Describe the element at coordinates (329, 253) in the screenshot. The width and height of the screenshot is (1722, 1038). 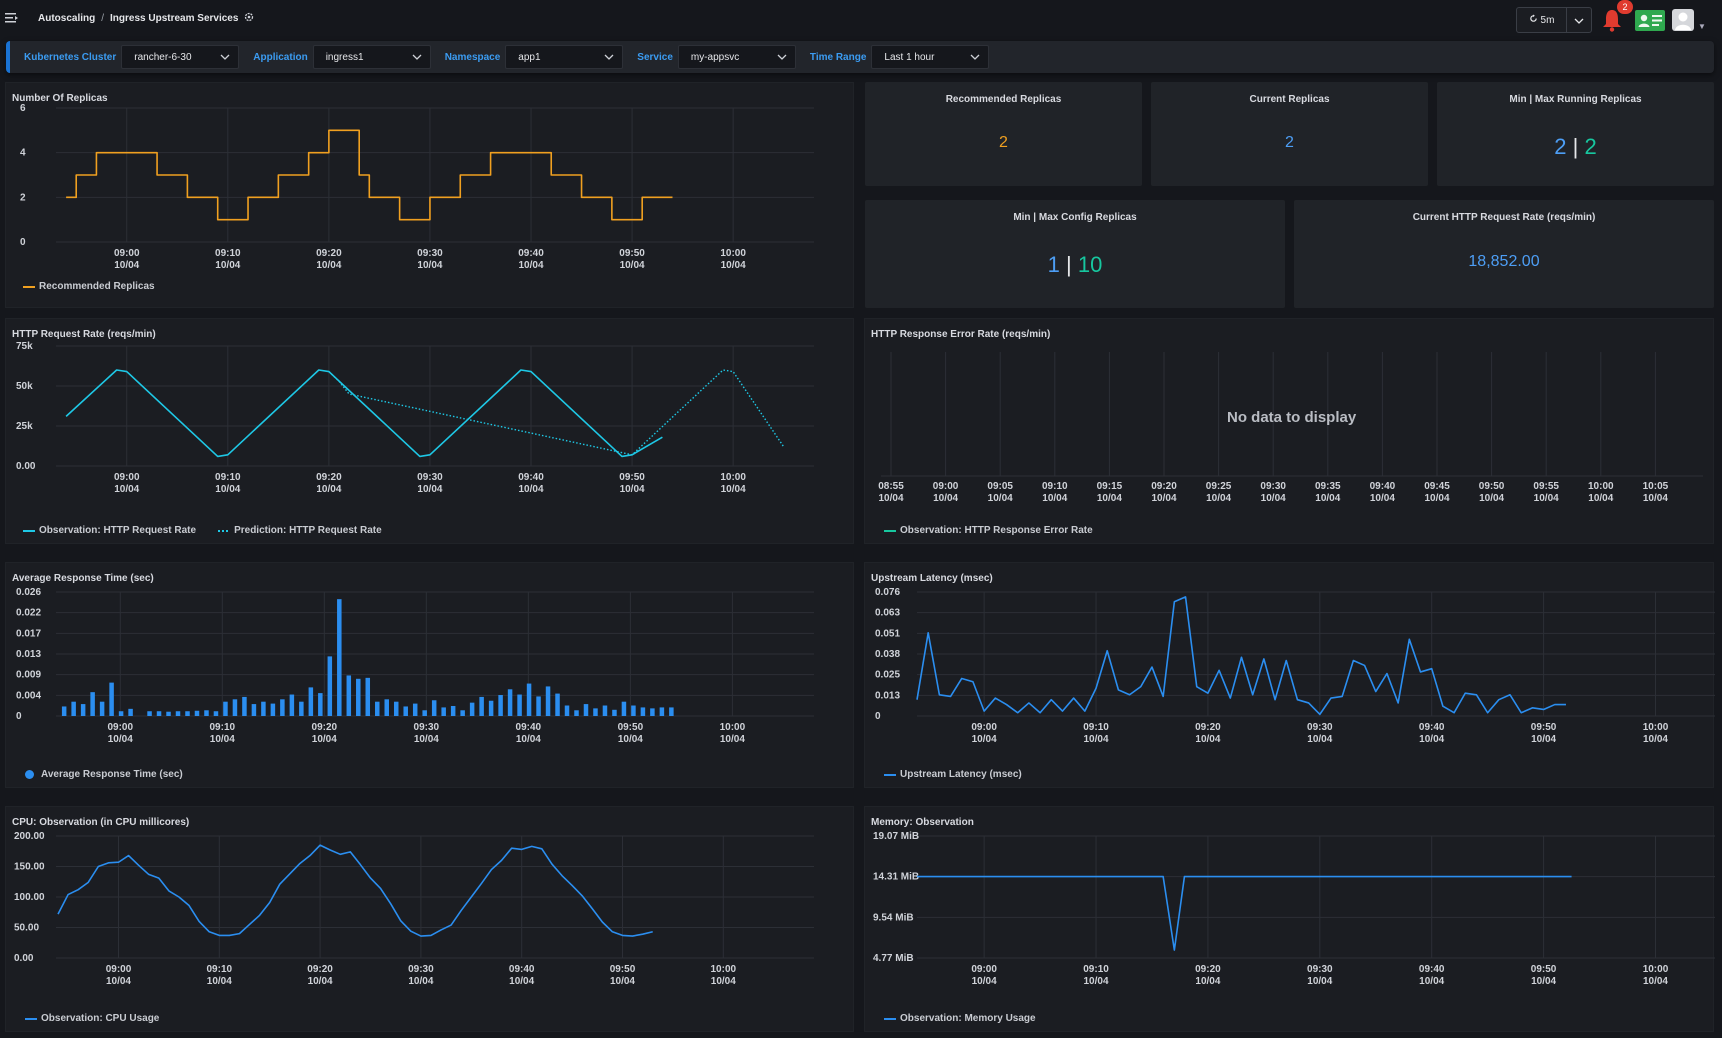
I see `x-tick-label: 09:20` at that location.